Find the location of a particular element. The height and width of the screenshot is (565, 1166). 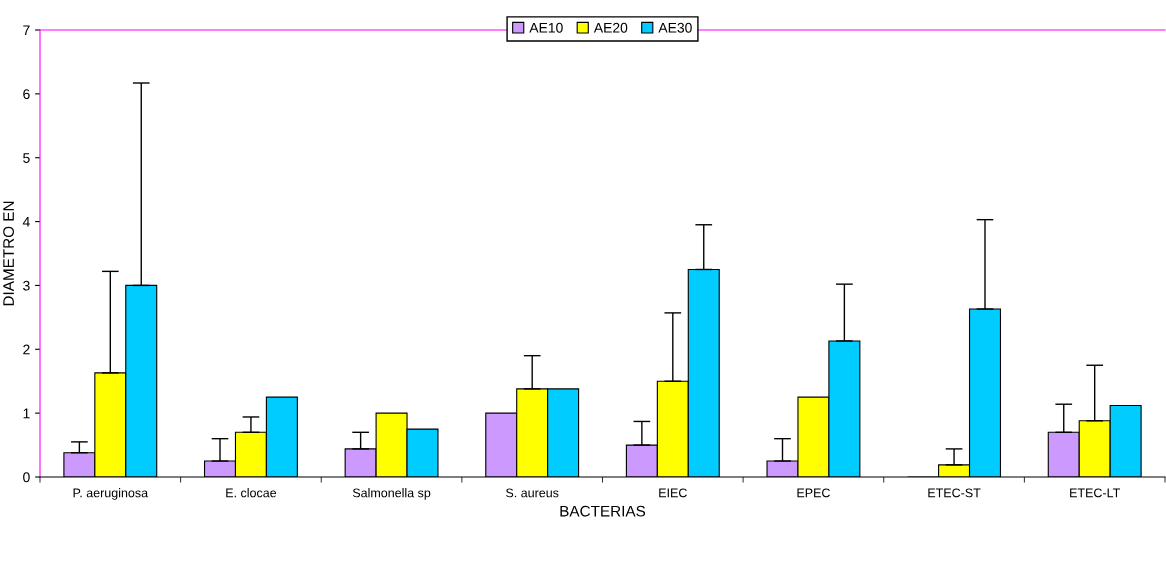

x-tick-label: EIEC is located at coordinates (673, 493).